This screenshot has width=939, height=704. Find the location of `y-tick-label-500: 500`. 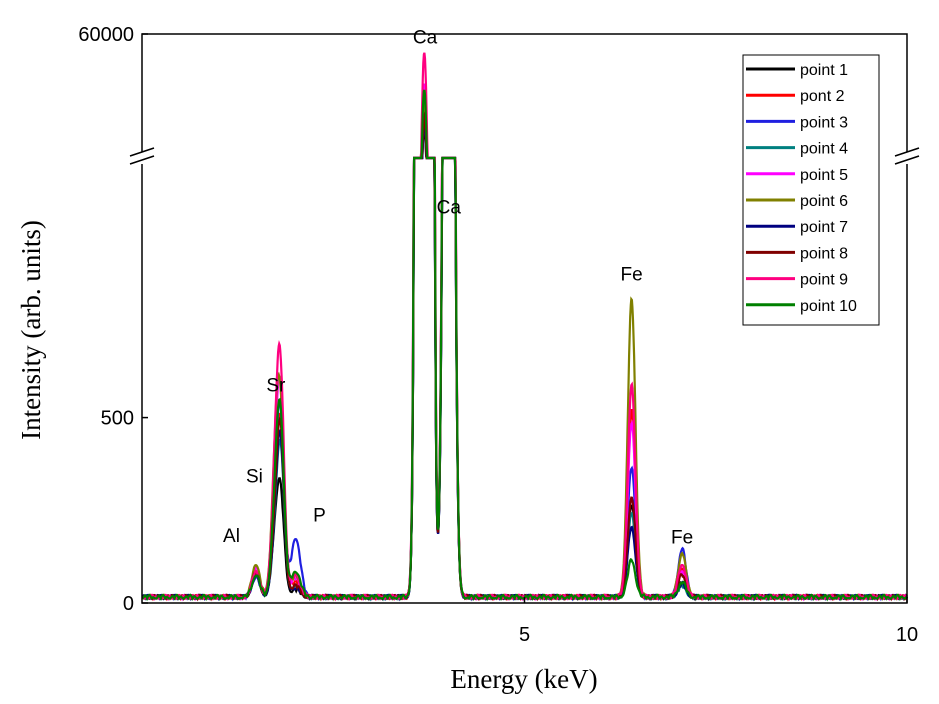

y-tick-label-500: 500 is located at coordinates (117, 419).